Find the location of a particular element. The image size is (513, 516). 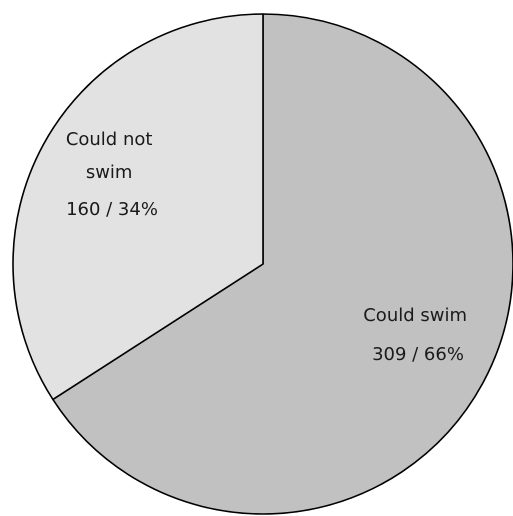

slice-label-could-not-swim-line-1: Could not is located at coordinates (109, 139).